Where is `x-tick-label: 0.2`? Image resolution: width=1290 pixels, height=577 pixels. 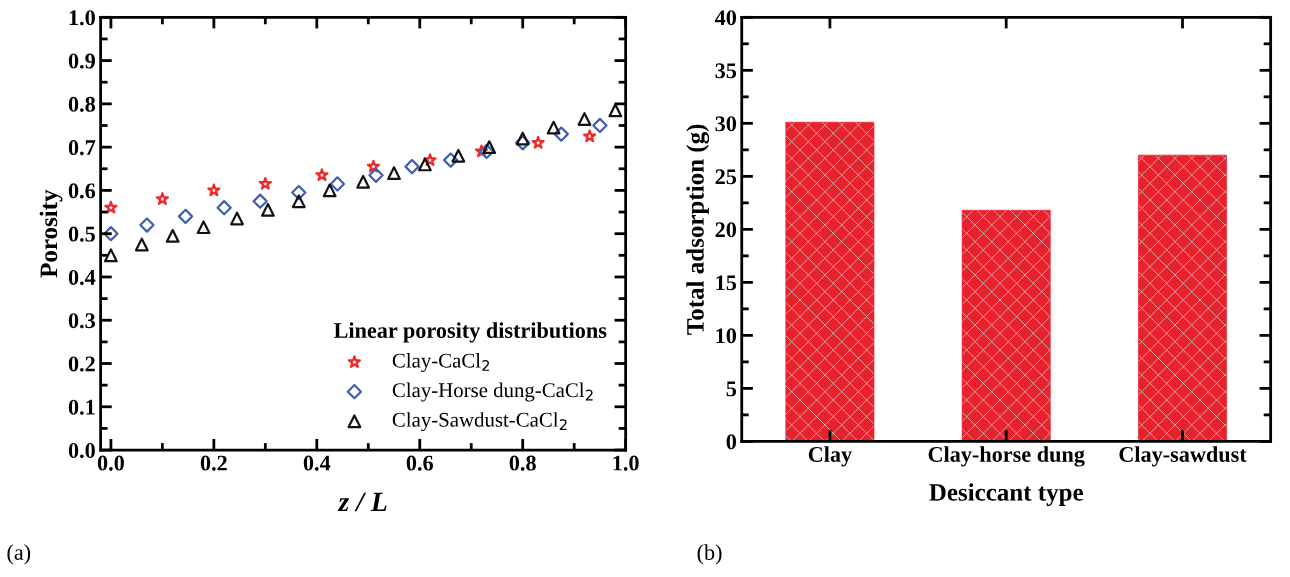
x-tick-label: 0.2 is located at coordinates (213, 463).